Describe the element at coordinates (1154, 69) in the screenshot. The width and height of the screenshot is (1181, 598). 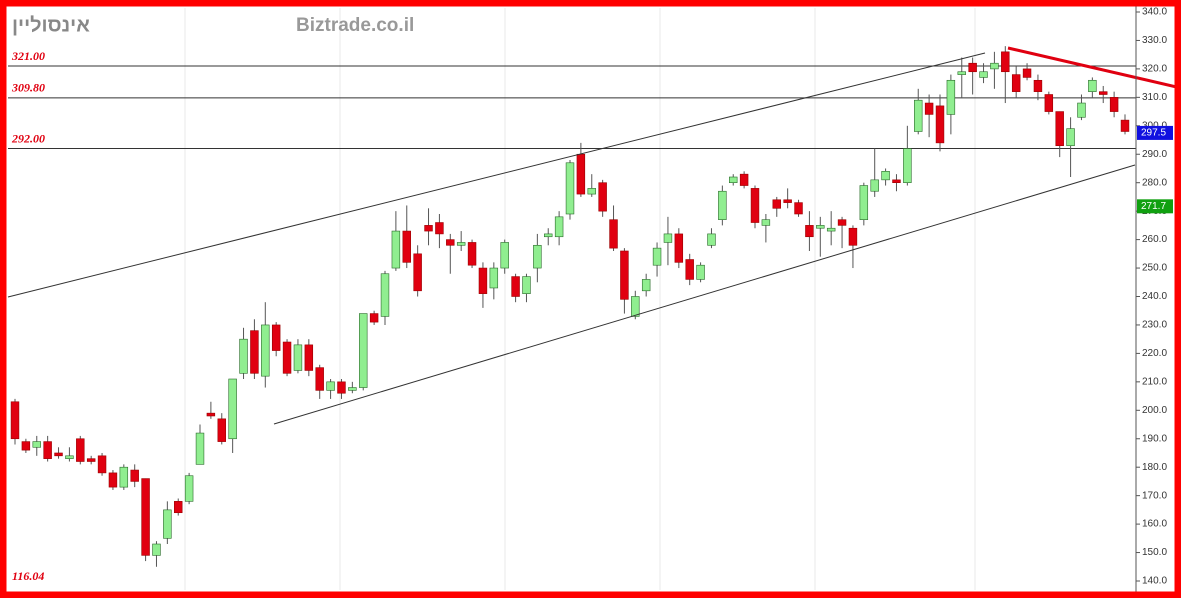
I see `y-tick-label: 320.0` at that location.